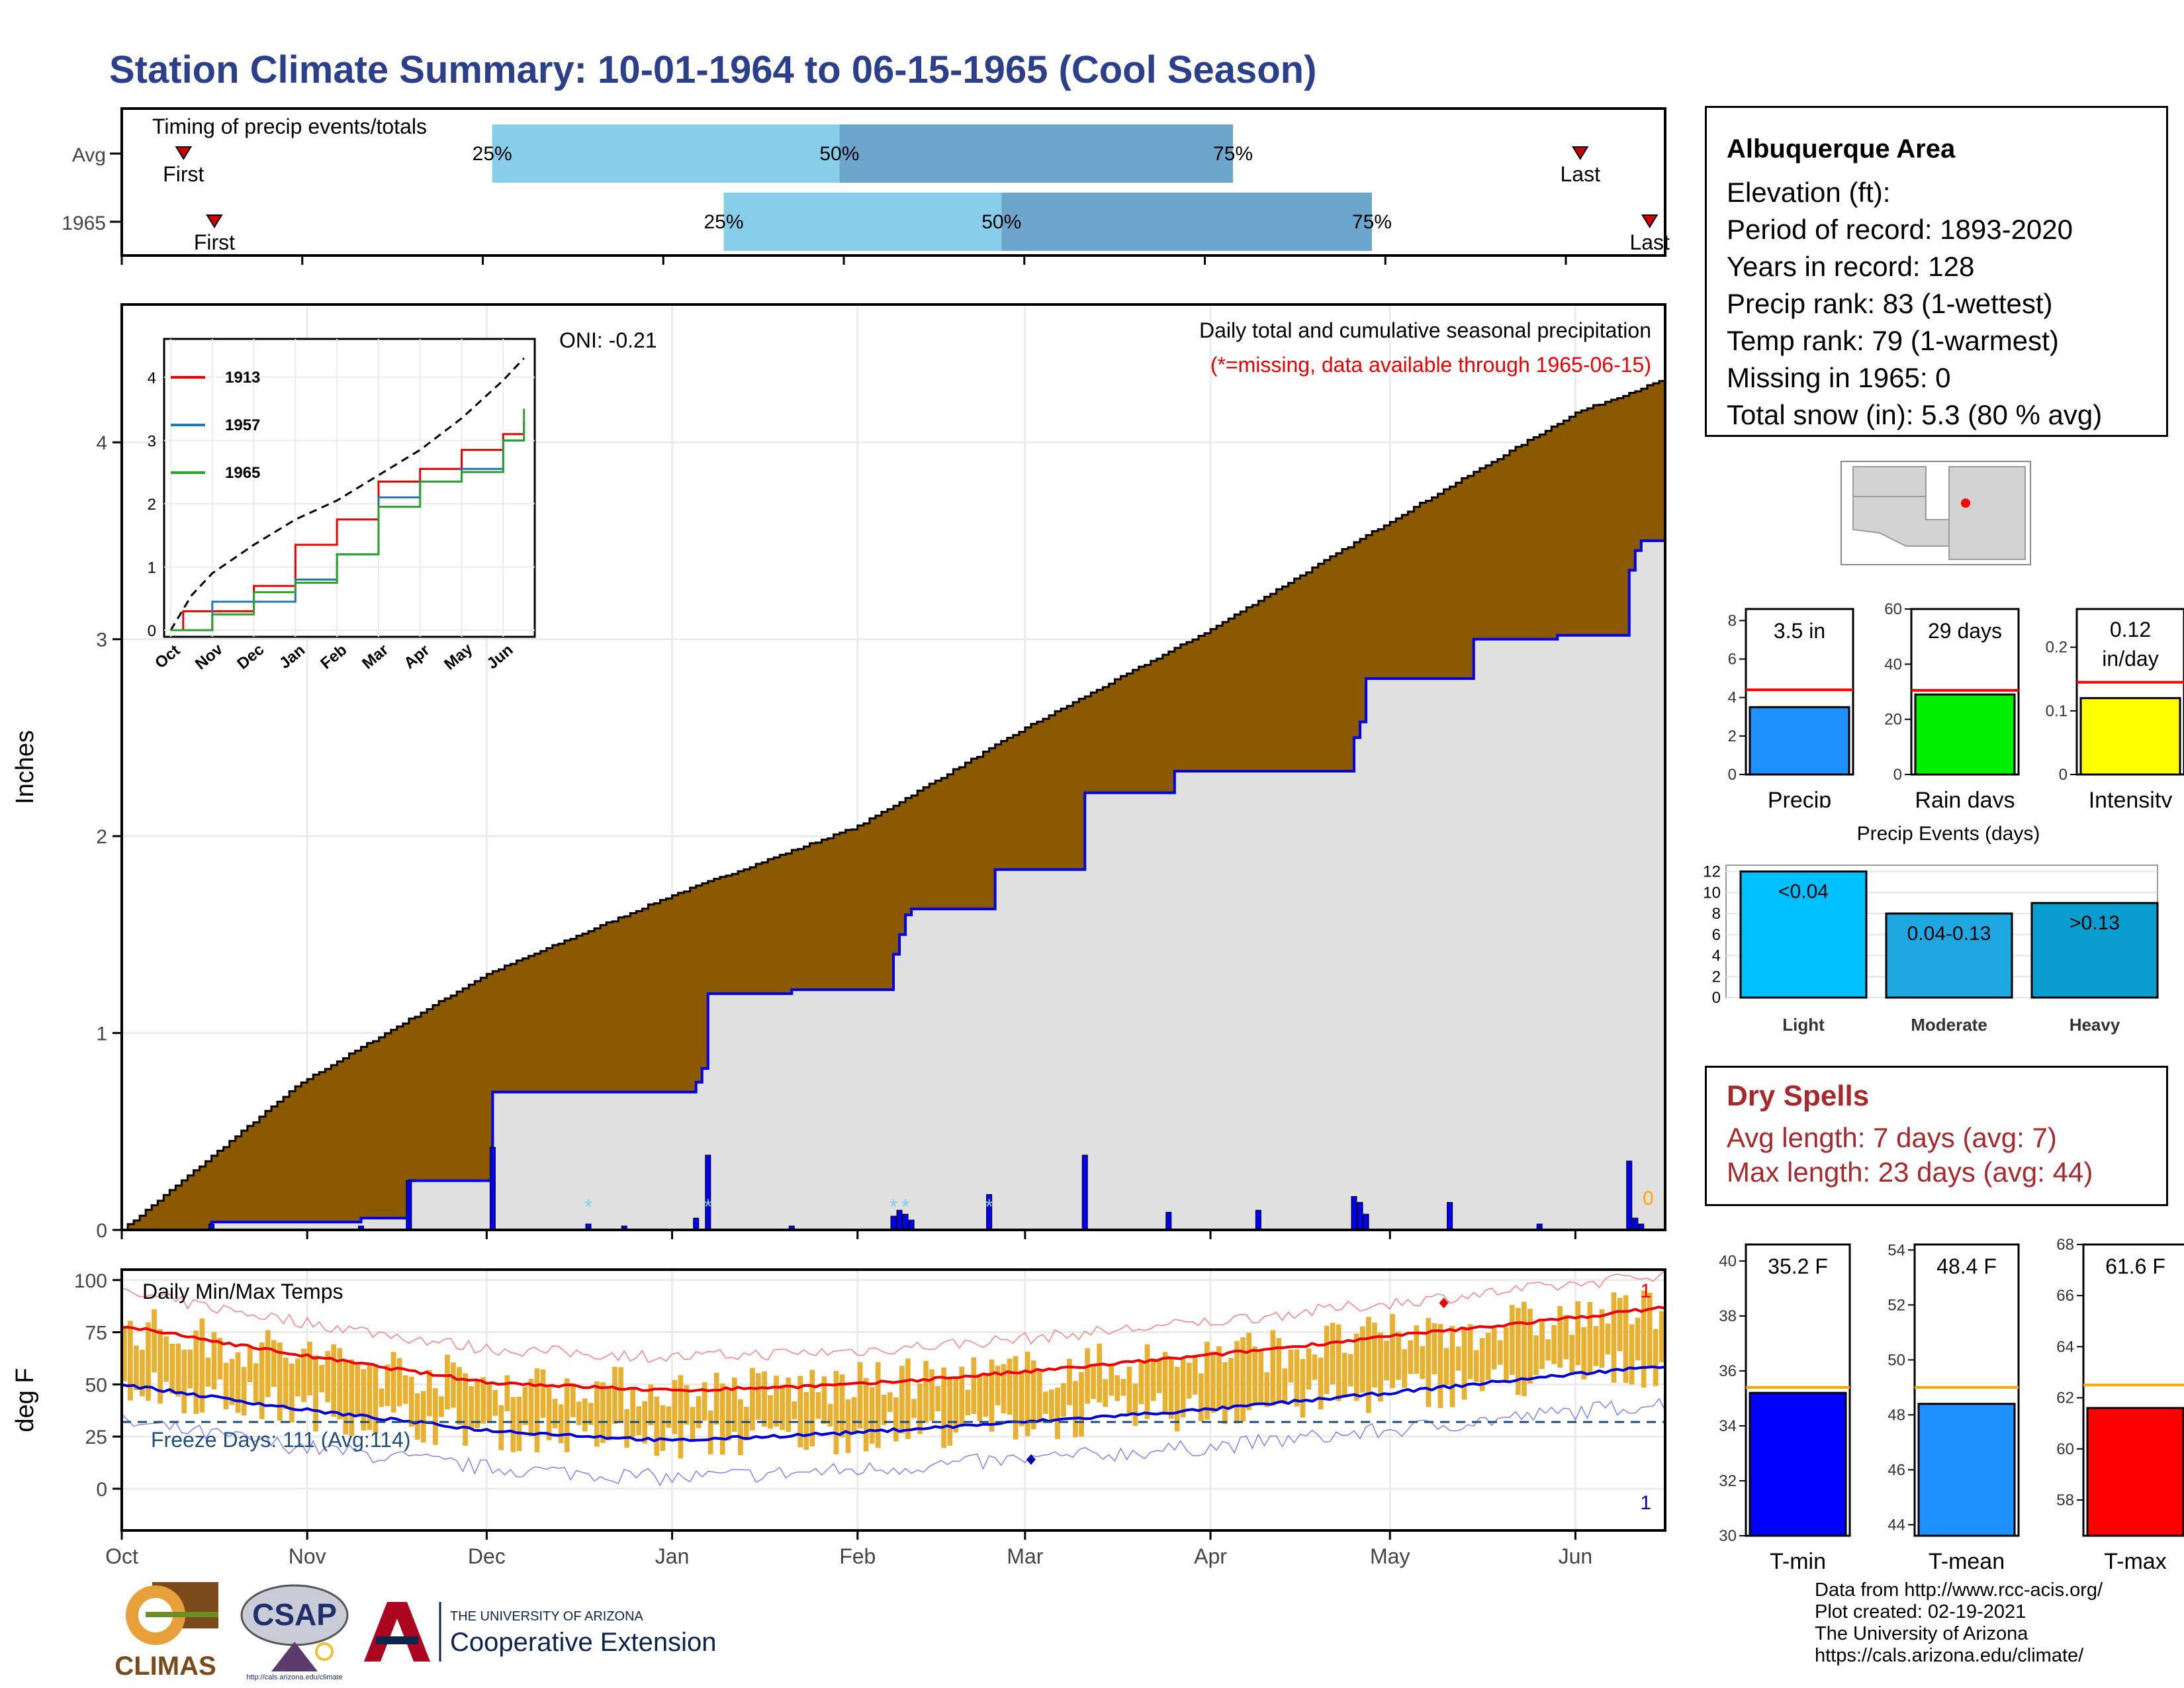 This screenshot has height=1688, width=2184. What do you see at coordinates (1800, 631) in the screenshot?
I see `summary-value-label: 3.5 in` at bounding box center [1800, 631].